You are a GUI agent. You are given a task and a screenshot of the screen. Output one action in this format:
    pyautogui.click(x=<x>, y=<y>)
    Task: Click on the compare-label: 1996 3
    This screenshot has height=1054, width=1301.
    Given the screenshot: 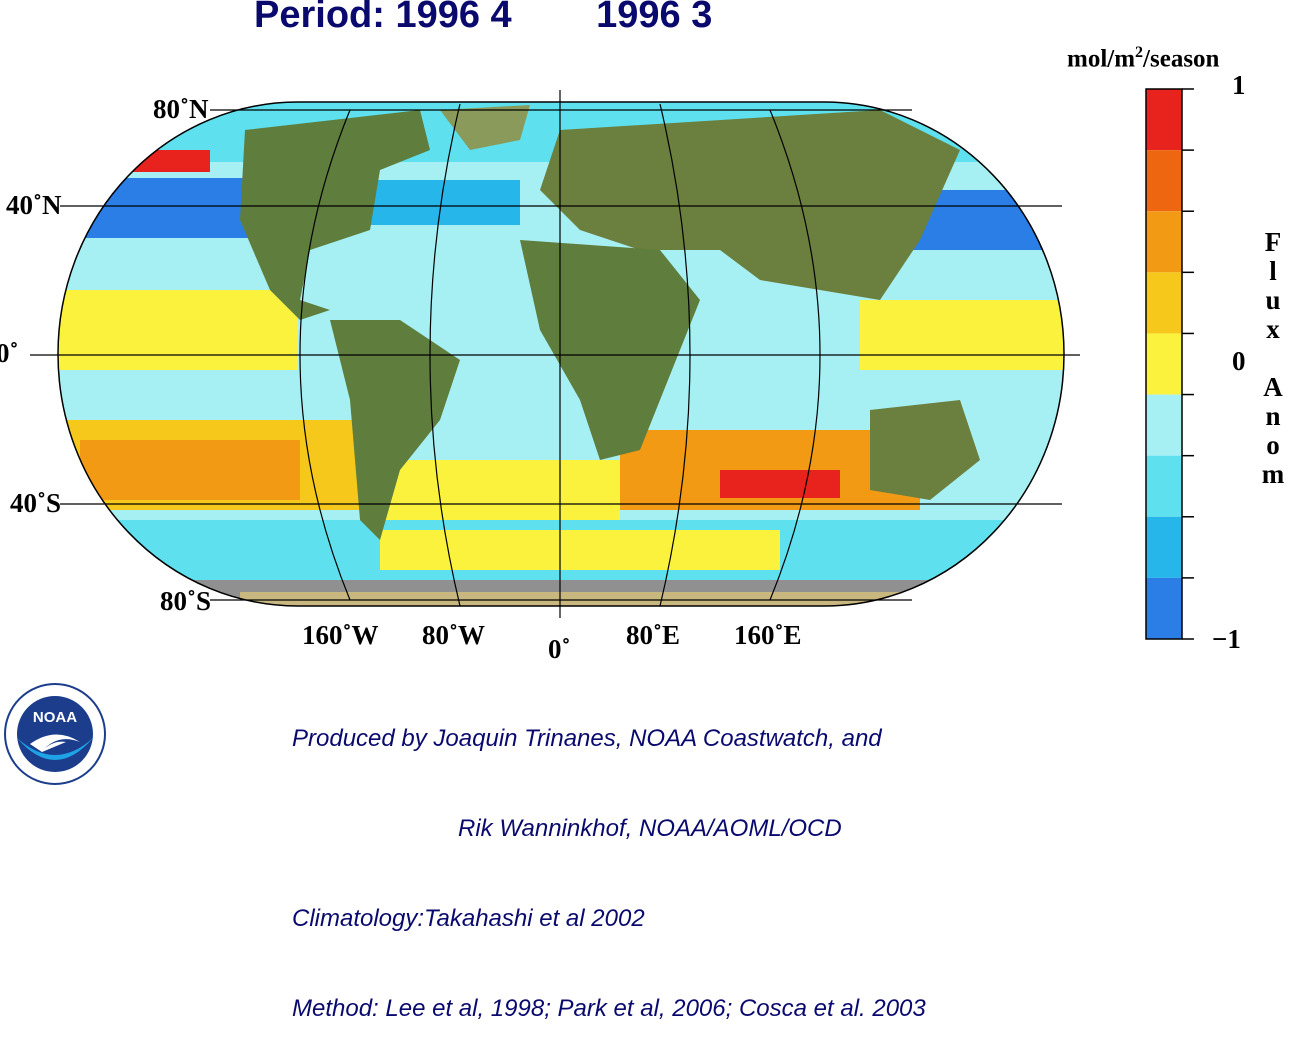 What is the action you would take?
    pyautogui.click(x=654, y=18)
    